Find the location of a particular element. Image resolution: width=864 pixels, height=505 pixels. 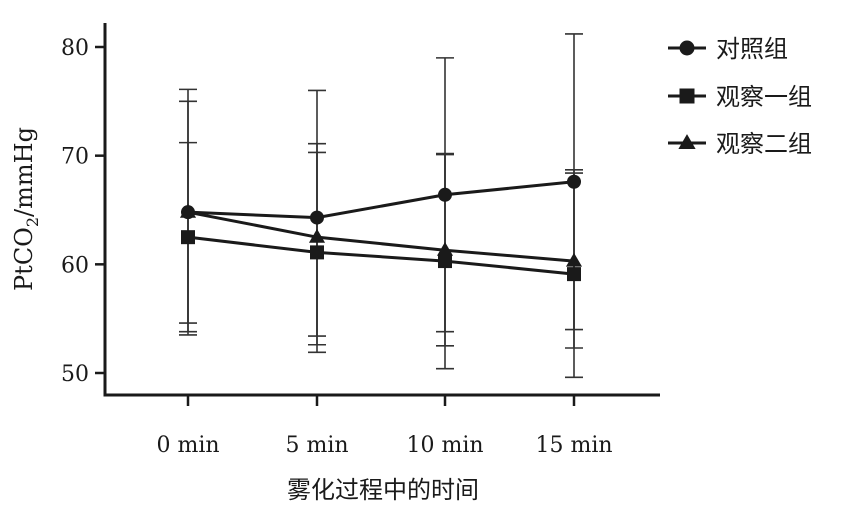

y-tick-label: 50 is located at coordinates (75, 374).